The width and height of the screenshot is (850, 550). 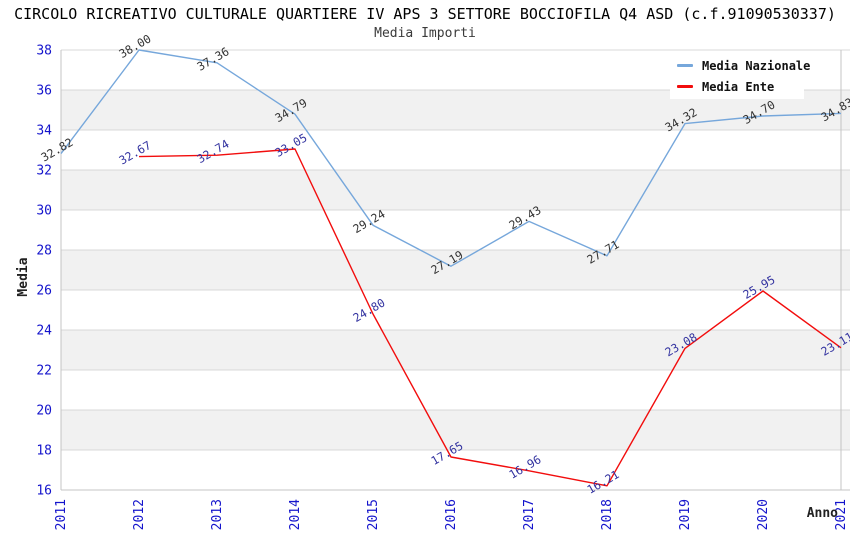 What do you see at coordinates (44, 251) in the screenshot?
I see `y-tick-label: 28` at bounding box center [44, 251].